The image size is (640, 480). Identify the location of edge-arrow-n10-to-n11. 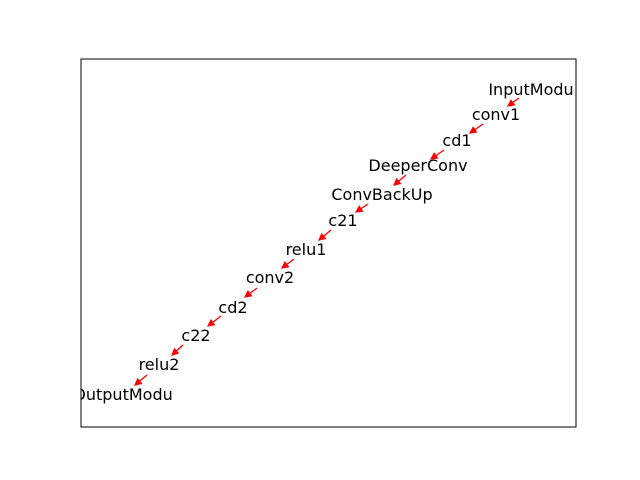
(141, 380).